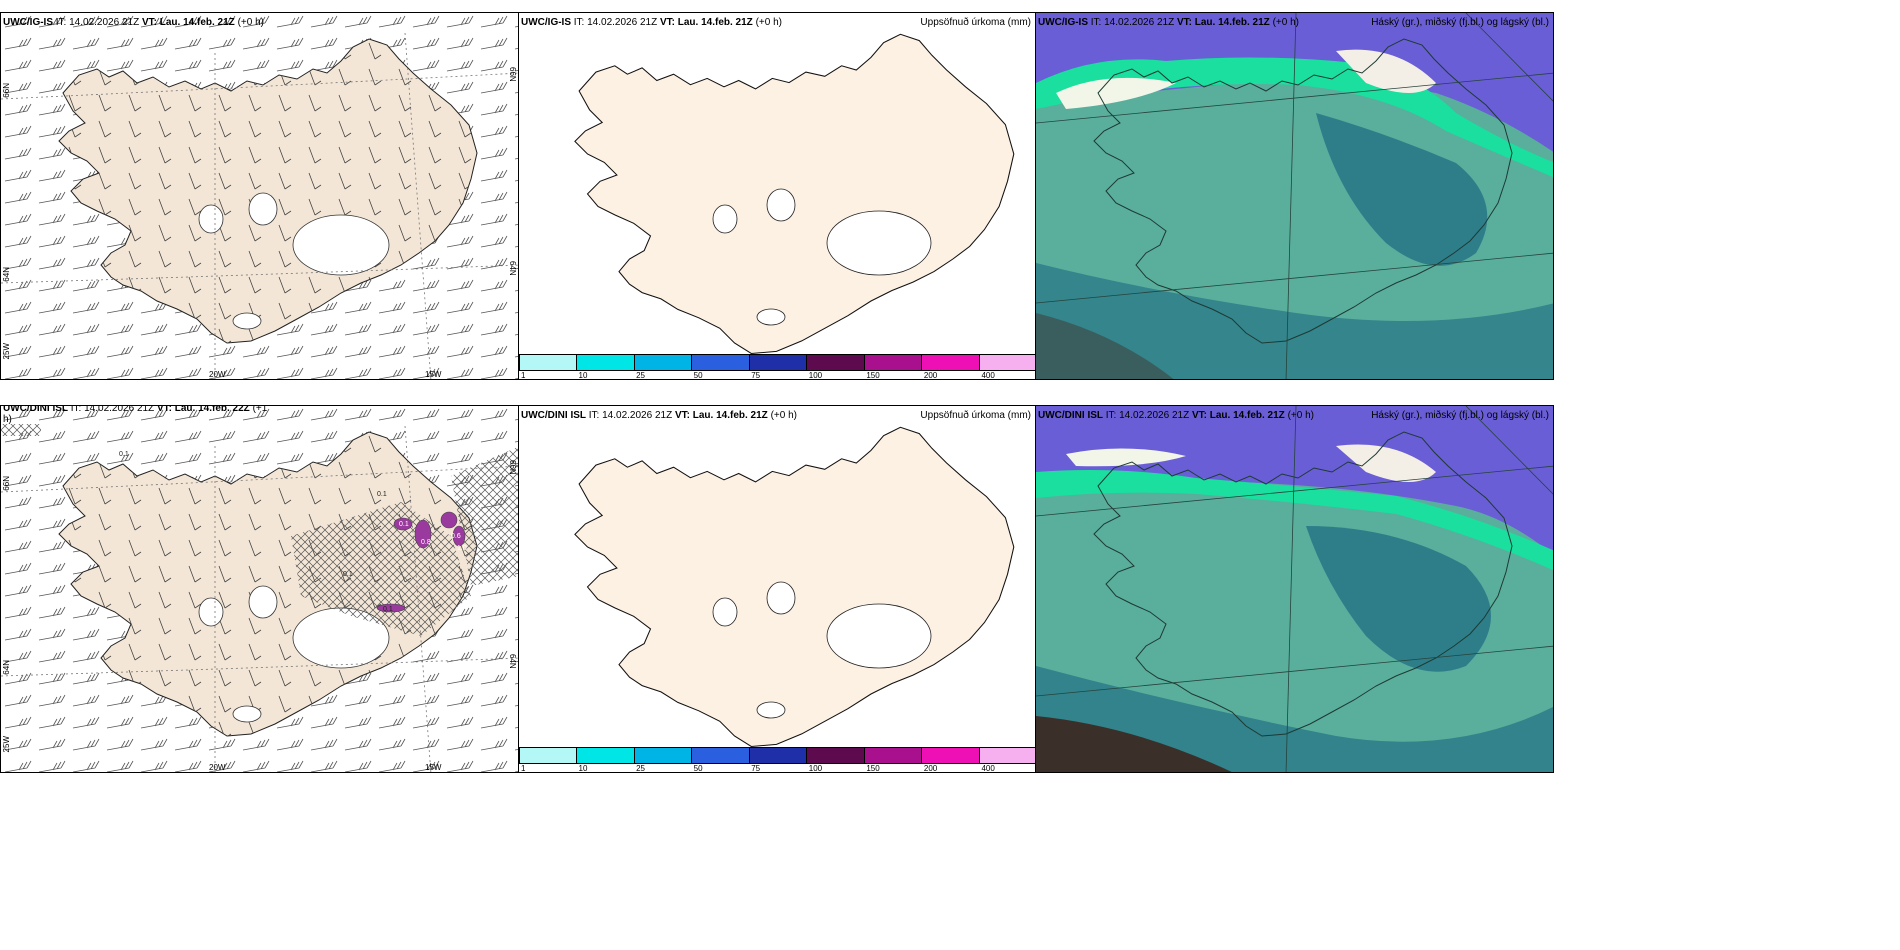 The image size is (1900, 950). I want to click on precip-colorbar, so click(777, 362).